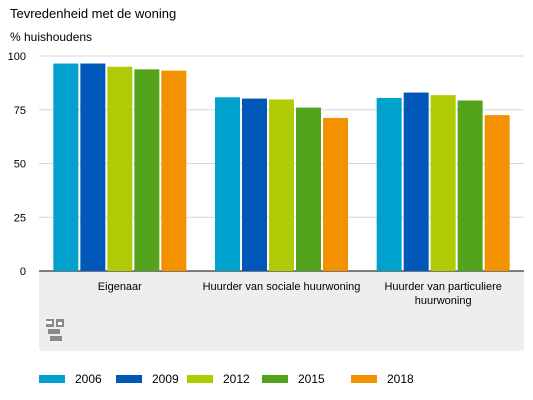  I want to click on legend-item-2015: 2015, so click(293, 379).